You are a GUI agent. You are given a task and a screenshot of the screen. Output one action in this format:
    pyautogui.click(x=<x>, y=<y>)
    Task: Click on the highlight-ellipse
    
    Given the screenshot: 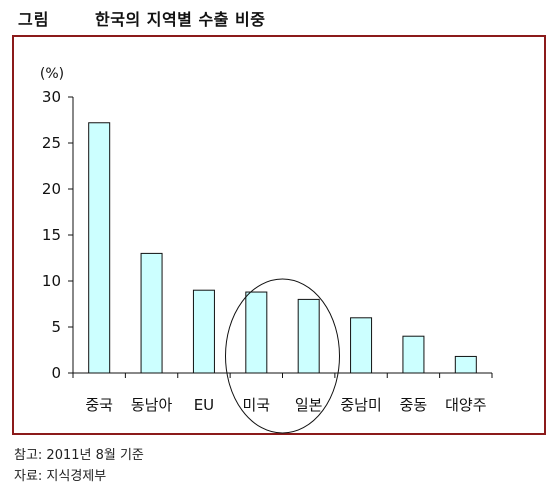 What is the action you would take?
    pyautogui.click(x=282, y=356)
    